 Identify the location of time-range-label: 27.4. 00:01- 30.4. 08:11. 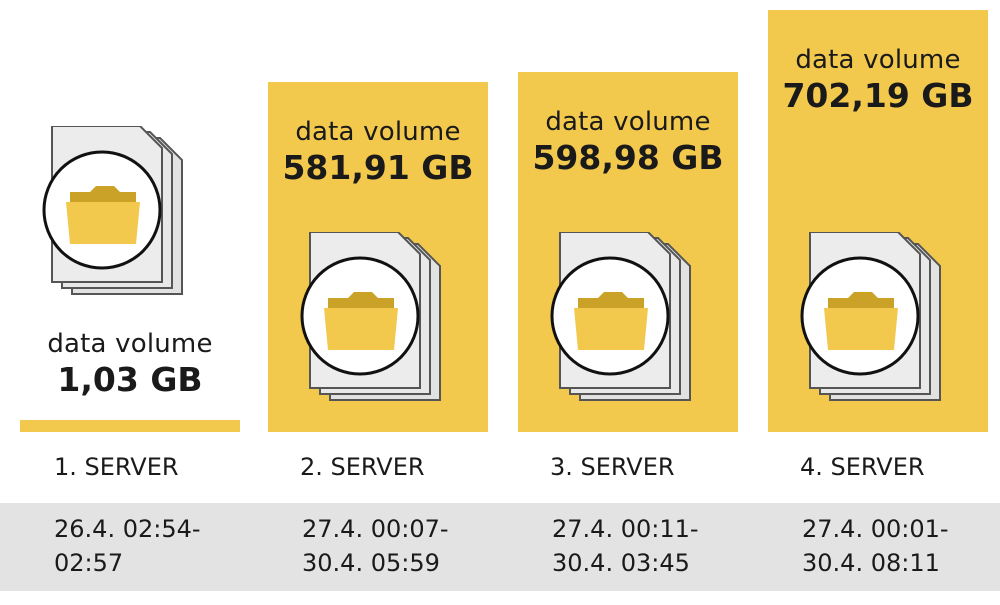
(875, 546).